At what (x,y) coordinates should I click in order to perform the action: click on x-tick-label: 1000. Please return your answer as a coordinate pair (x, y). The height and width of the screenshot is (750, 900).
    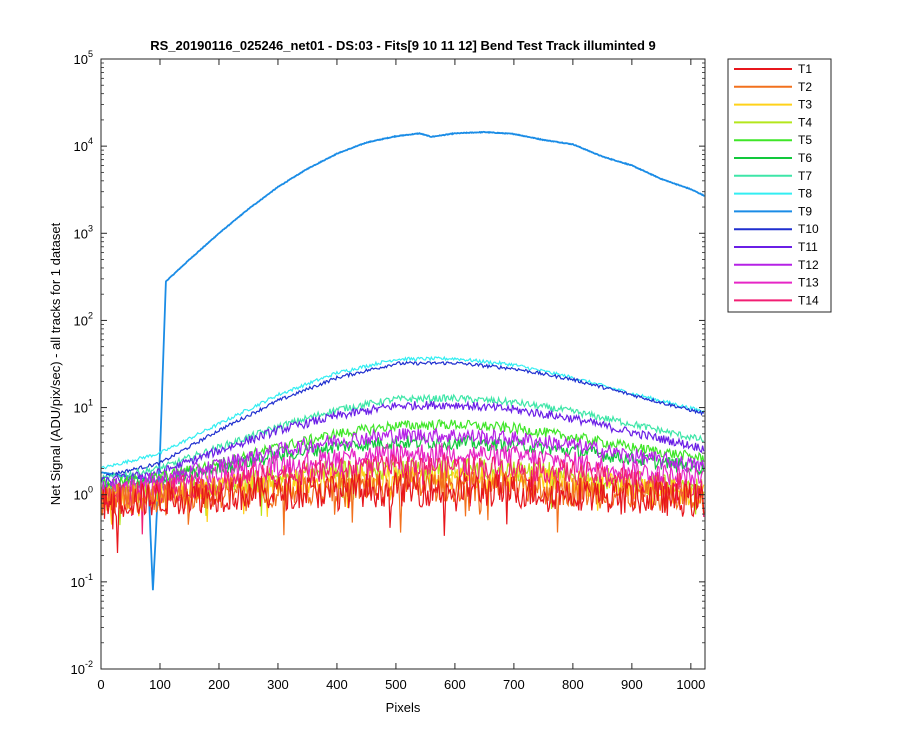
    Looking at the image, I should click on (690, 684).